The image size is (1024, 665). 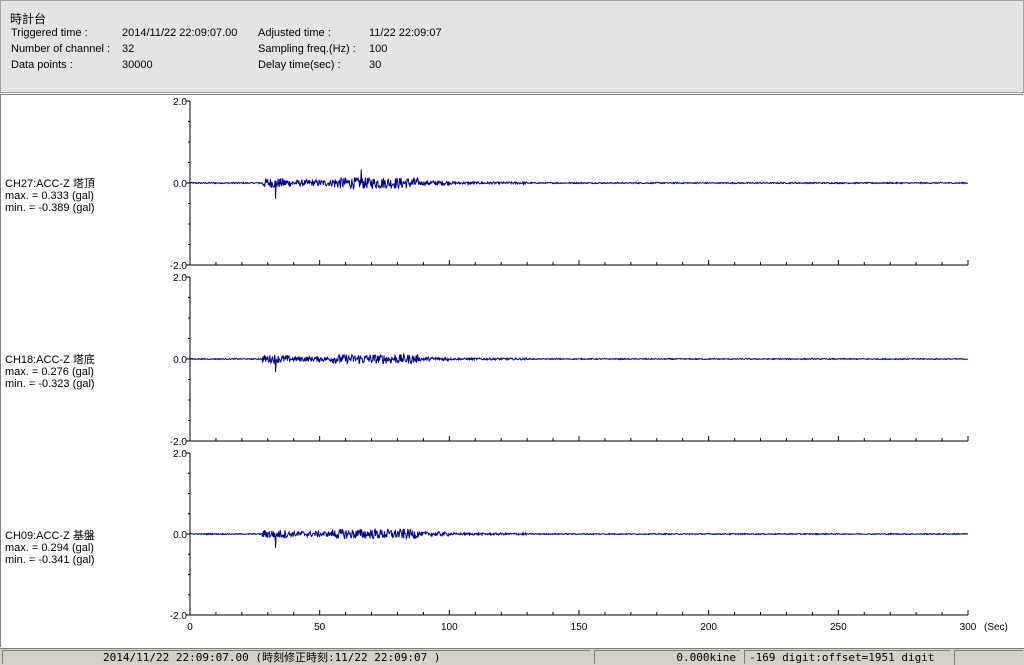 What do you see at coordinates (180, 184) in the screenshot?
I see `panel-1-y-tick-label: 0.0` at bounding box center [180, 184].